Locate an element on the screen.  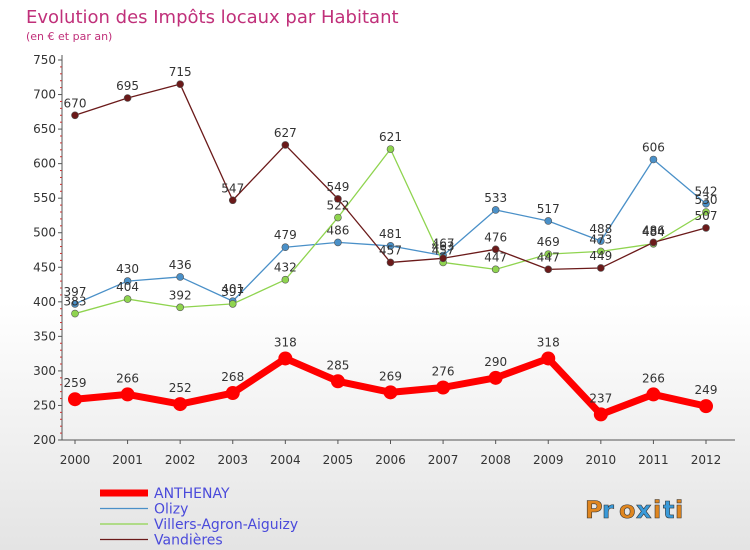
data-label: 285 is located at coordinates (337, 365).